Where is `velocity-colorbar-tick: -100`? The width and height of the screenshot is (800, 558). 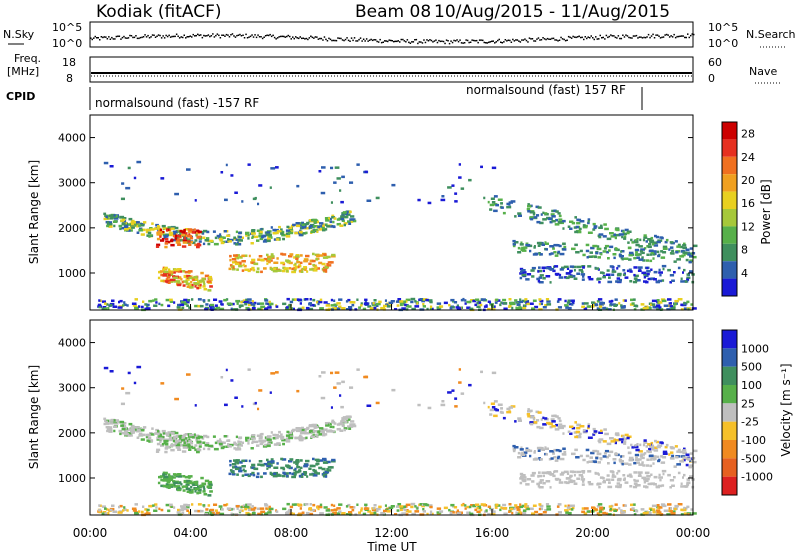 velocity-colorbar-tick: -100 is located at coordinates (753, 440).